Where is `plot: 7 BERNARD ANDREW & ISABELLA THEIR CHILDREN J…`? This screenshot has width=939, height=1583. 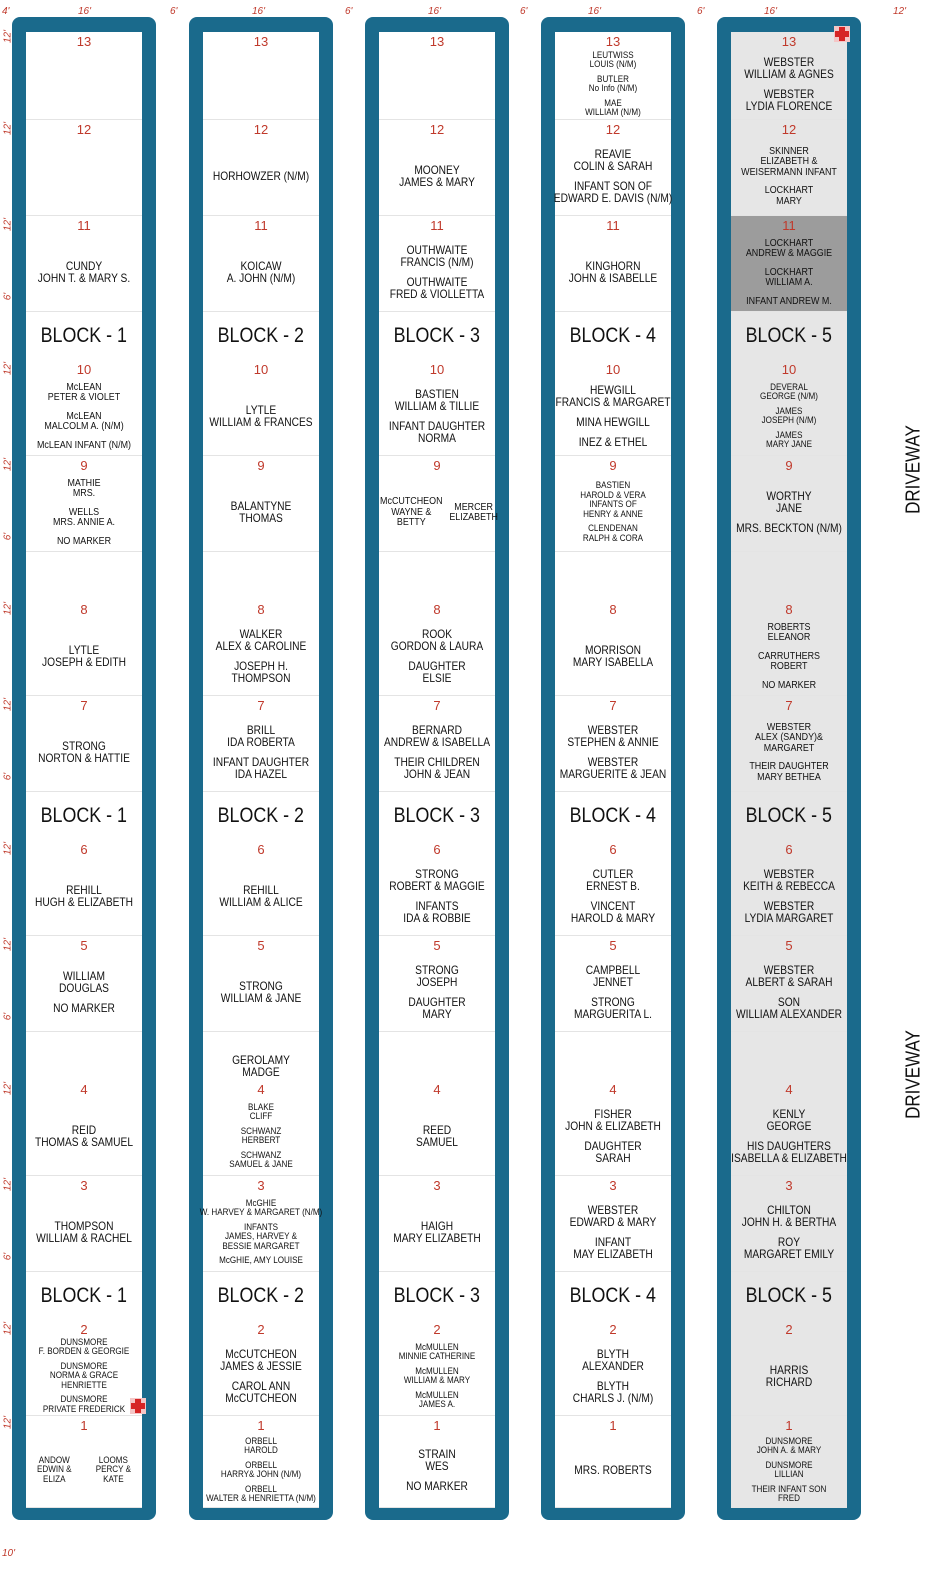
plot: 7 BERNARD ANDREW & ISABELLA THEIR CHILDREN J… is located at coordinates (437, 744).